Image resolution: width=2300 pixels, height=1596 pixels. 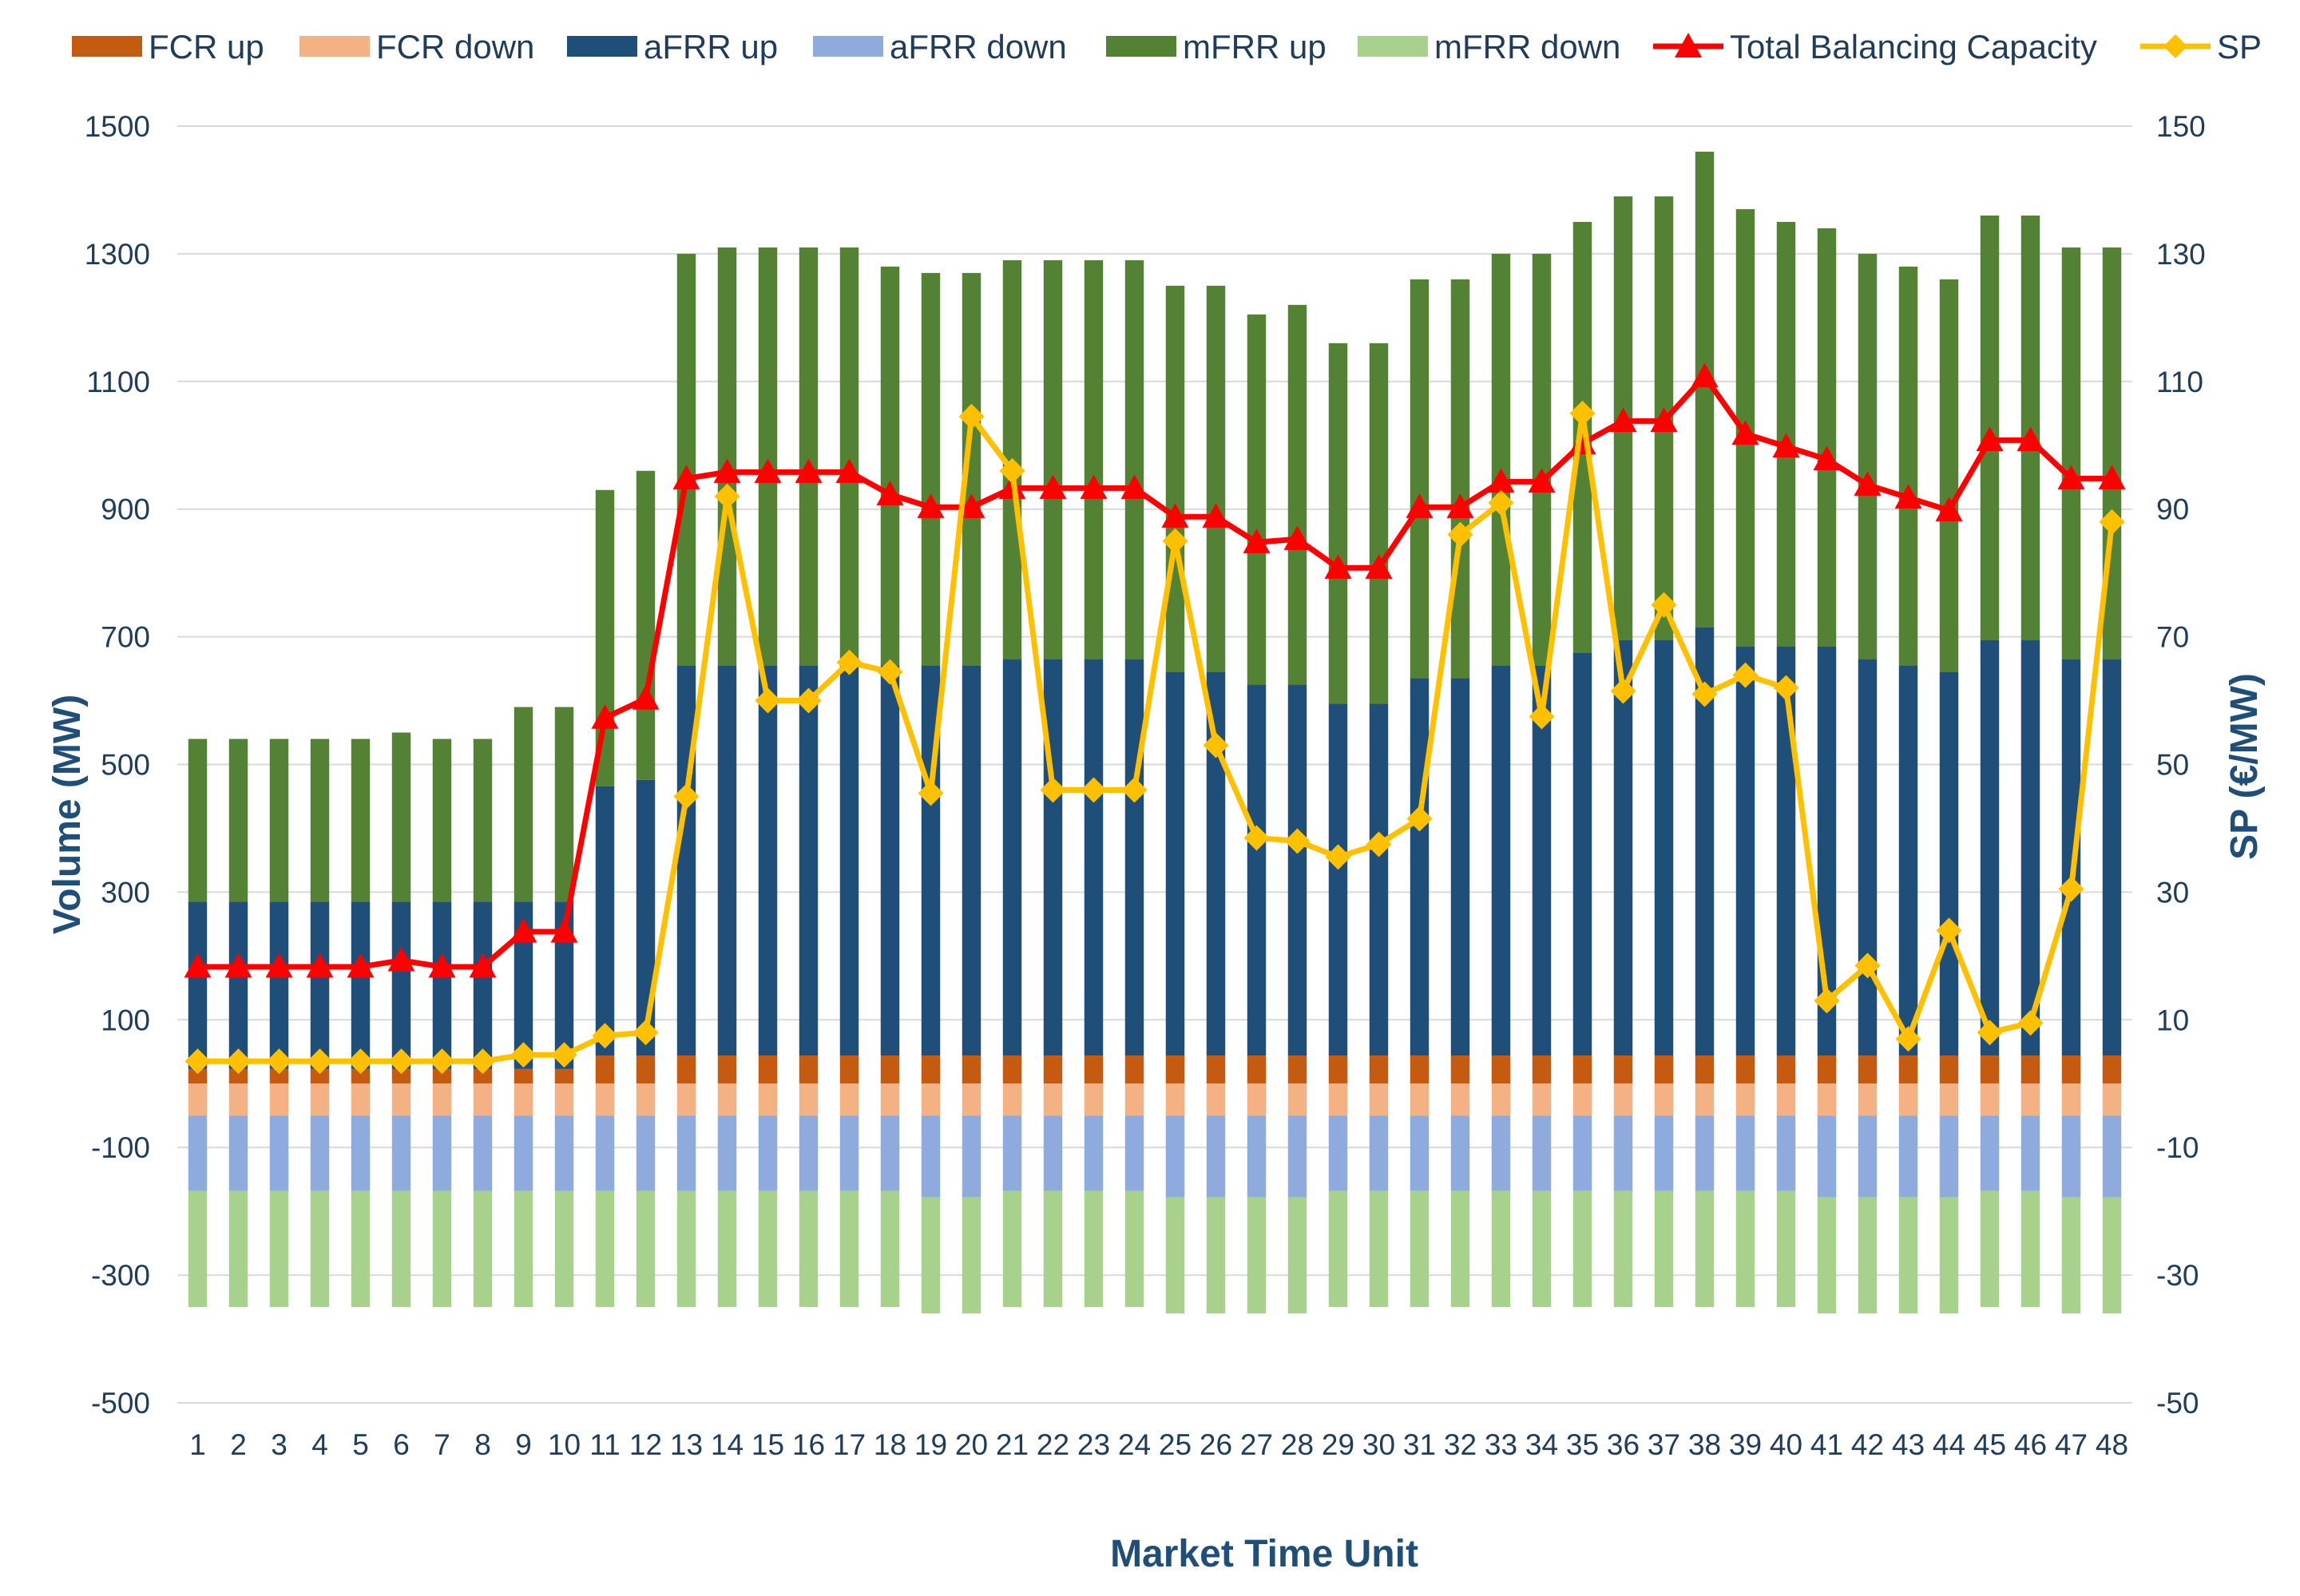 What do you see at coordinates (602, 46) in the screenshot?
I see `legend-afrr-up-swatch` at bounding box center [602, 46].